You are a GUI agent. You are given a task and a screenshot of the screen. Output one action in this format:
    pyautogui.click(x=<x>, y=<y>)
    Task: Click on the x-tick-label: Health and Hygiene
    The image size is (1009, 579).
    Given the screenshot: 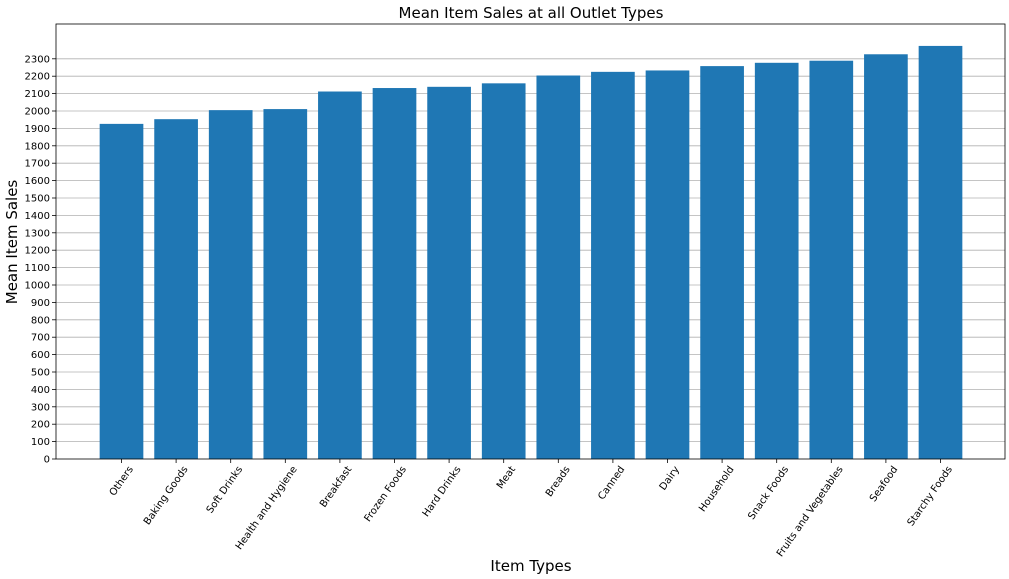 What is the action you would take?
    pyautogui.click(x=267, y=508)
    